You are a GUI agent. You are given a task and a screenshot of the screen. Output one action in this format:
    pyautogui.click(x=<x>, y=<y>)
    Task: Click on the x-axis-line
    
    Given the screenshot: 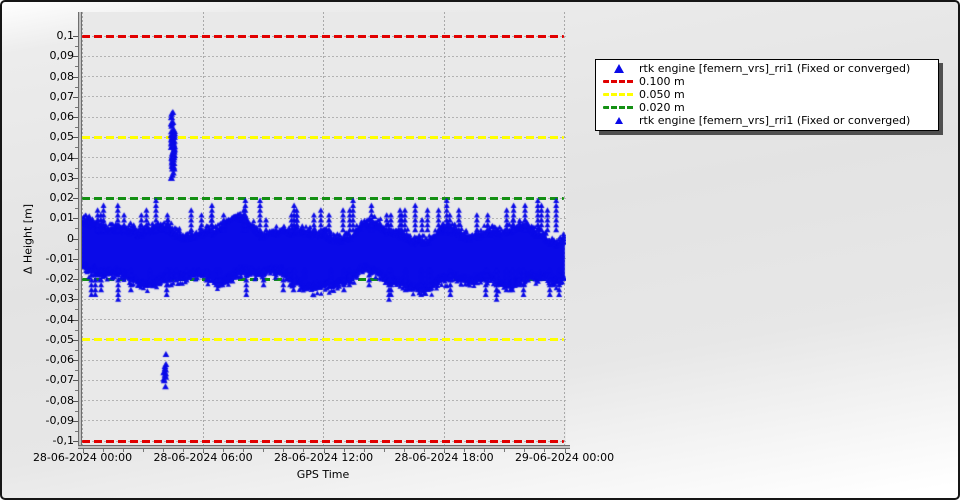 What is the action you would take?
    pyautogui.click(x=324, y=447)
    